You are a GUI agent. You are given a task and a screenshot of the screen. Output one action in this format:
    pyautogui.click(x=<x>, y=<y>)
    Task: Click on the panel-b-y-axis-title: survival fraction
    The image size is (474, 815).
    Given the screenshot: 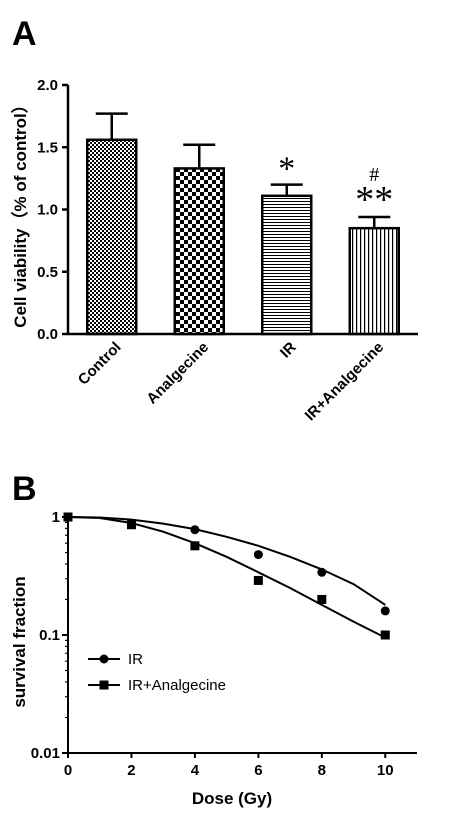 What is the action you would take?
    pyautogui.click(x=19, y=641)
    